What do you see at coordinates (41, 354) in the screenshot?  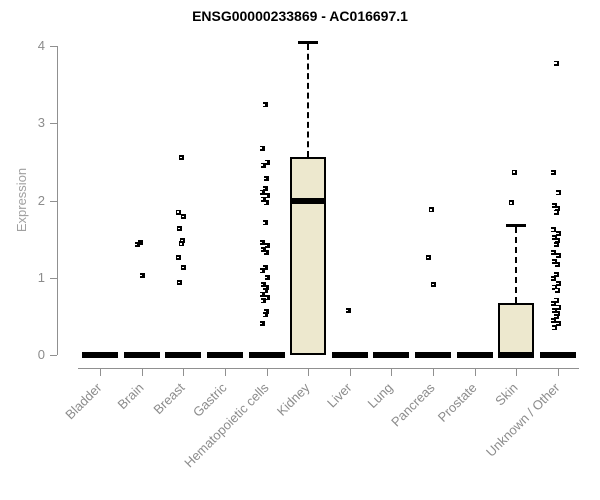 I see `y-tick-label: 0` at bounding box center [41, 354].